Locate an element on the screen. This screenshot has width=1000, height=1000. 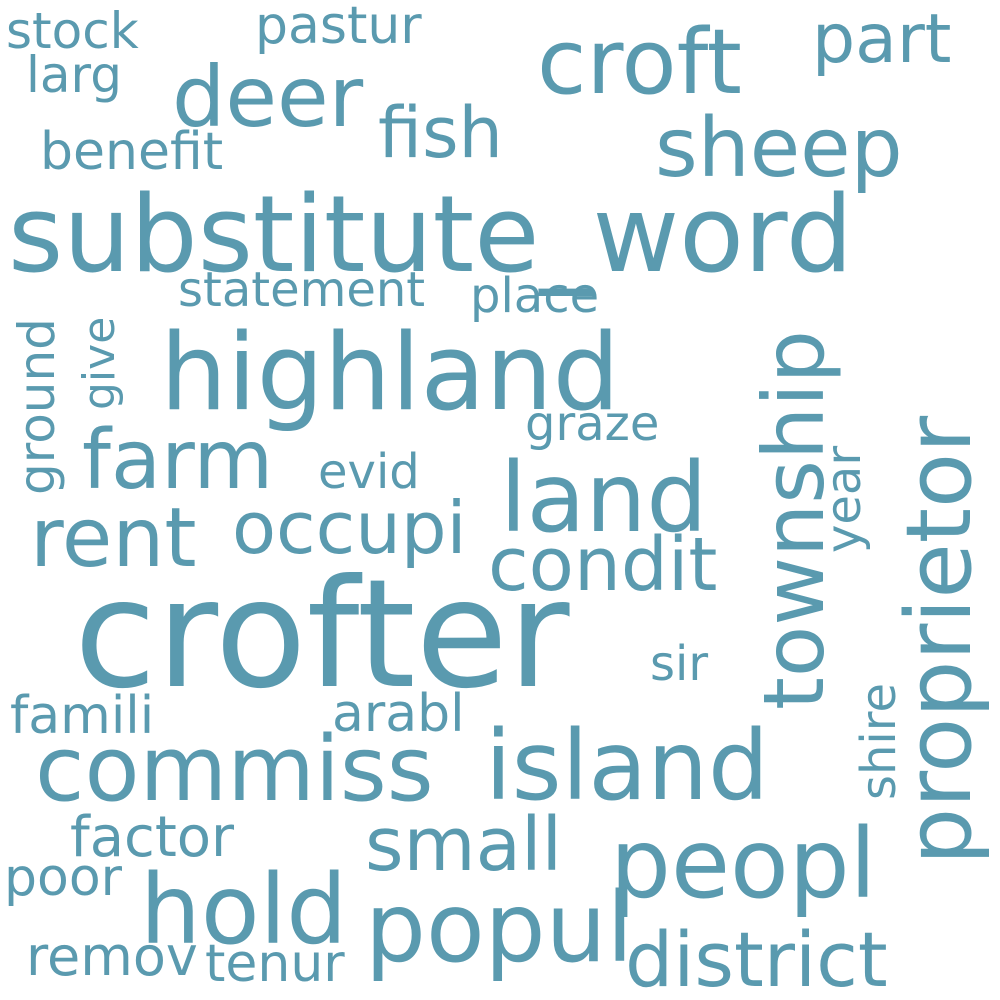
word-substitute_word: substitute_word is located at coordinates (430, 234).